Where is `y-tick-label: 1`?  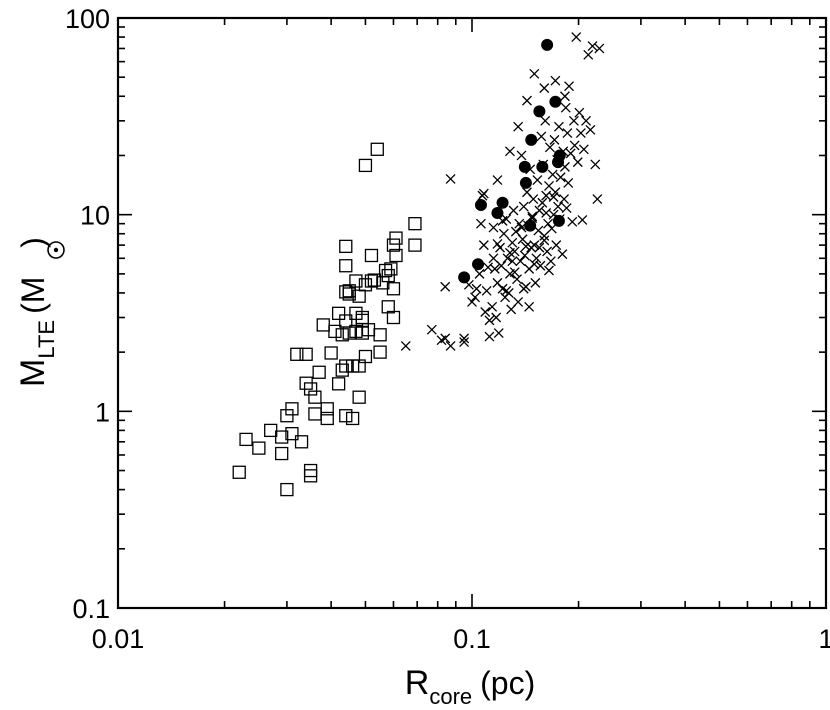 y-tick-label: 1 is located at coordinates (102, 412).